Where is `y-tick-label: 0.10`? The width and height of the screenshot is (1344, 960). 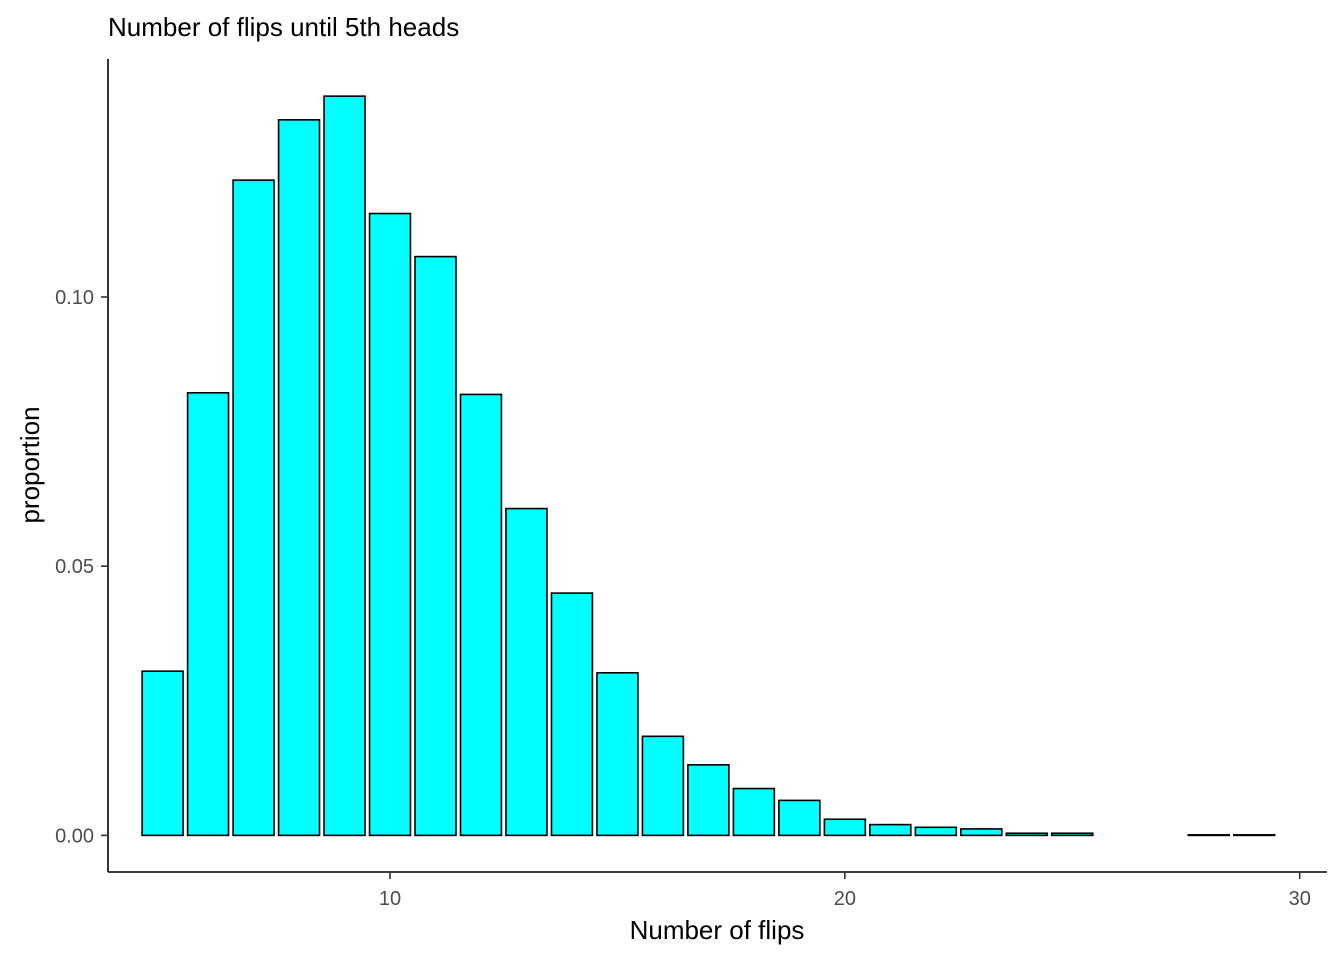 y-tick-label: 0.10 is located at coordinates (74, 298).